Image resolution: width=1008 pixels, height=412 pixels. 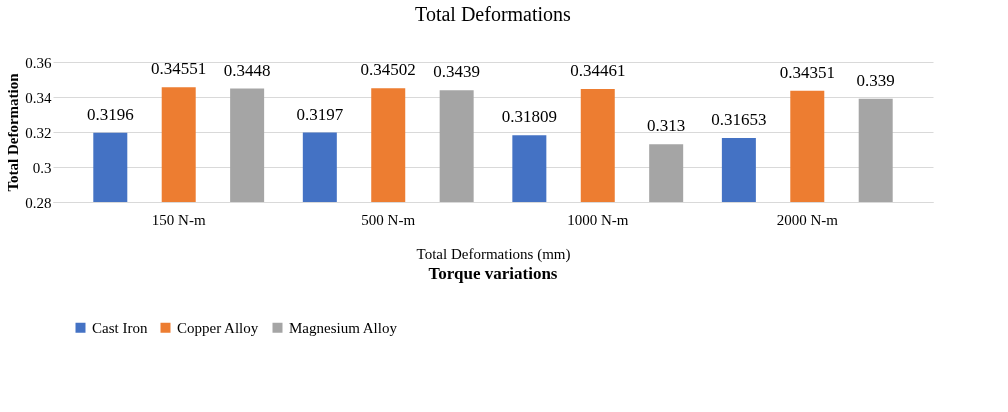 I want to click on data-label: 0.339, so click(x=875, y=80).